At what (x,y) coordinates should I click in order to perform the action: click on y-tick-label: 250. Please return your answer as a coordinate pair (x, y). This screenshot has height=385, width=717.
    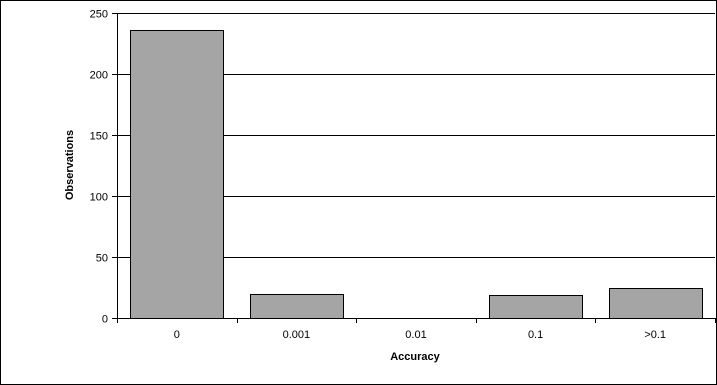
    Looking at the image, I should click on (99, 15).